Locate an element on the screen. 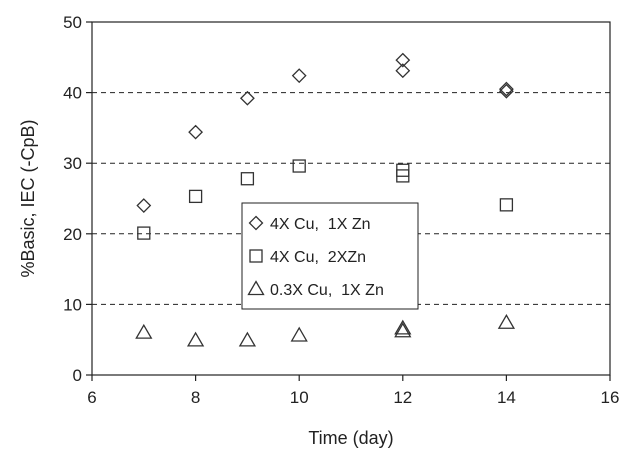 The image size is (639, 460). x-tick-label: 12 is located at coordinates (402, 397).